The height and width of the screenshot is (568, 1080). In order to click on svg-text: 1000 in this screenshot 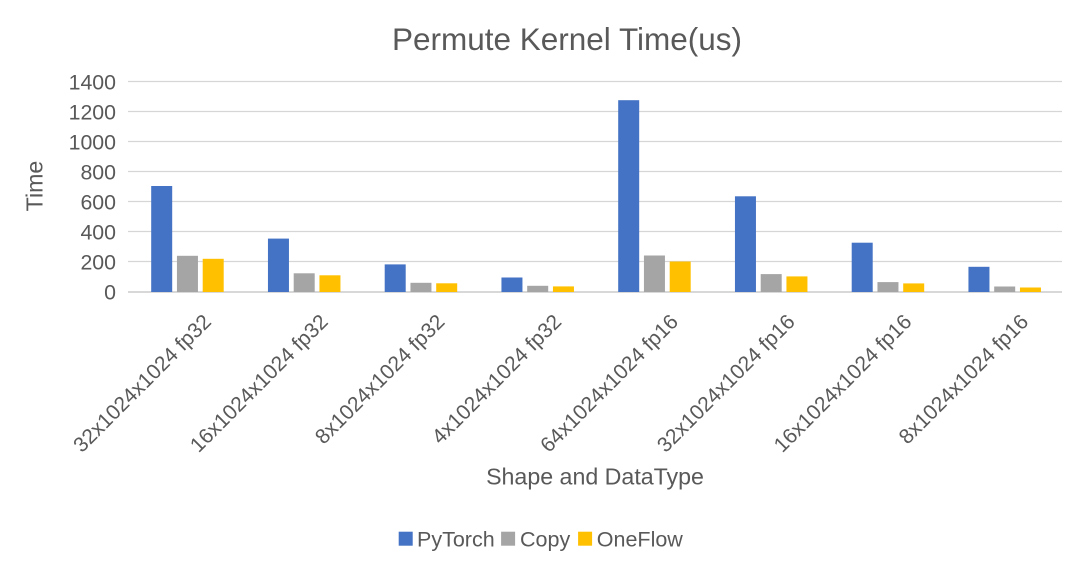, I will do `click(93, 143)`.